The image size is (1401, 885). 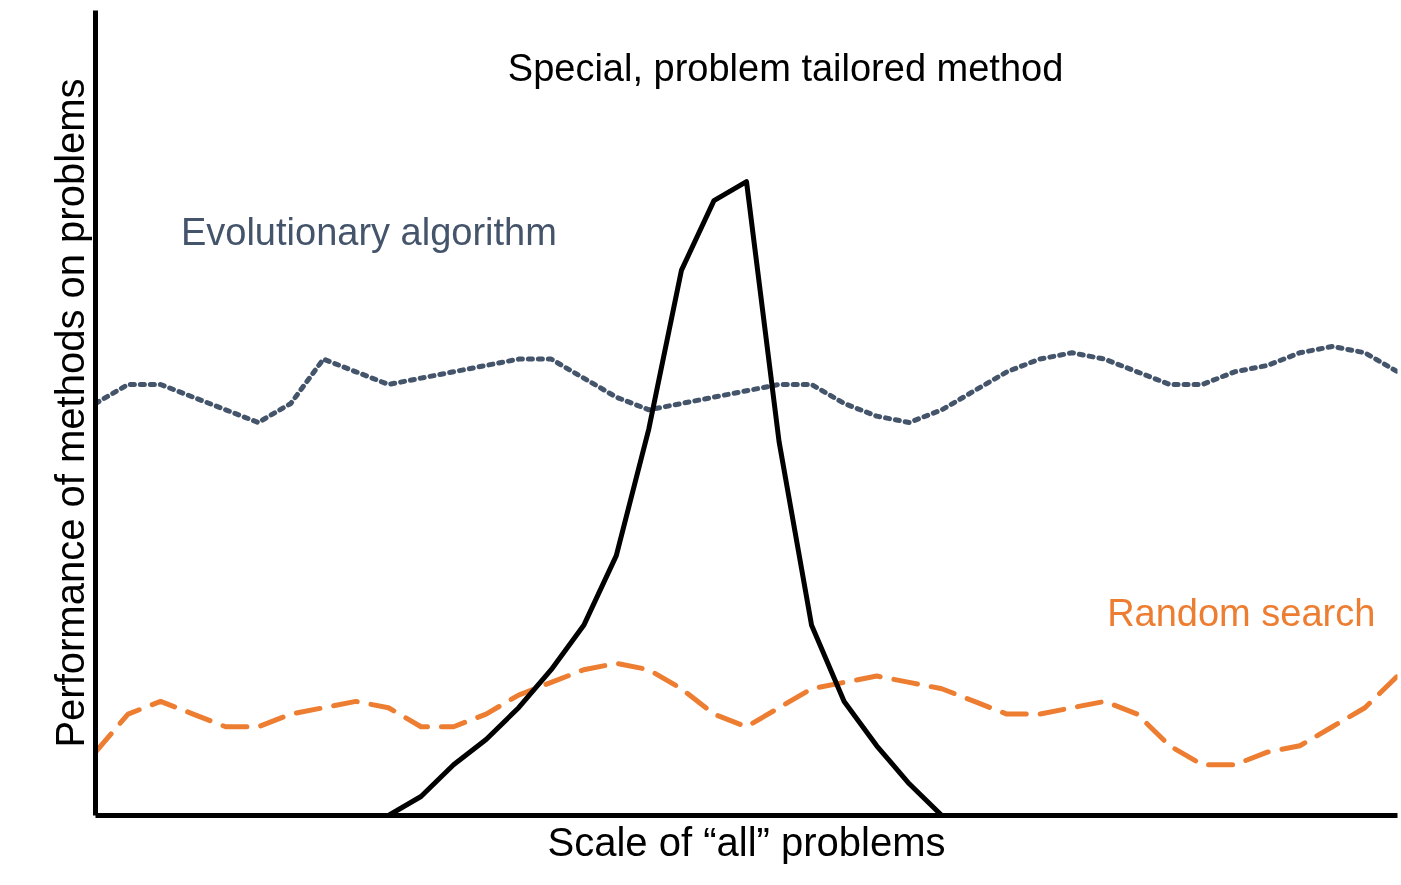 I want to click on y-axis-title: Performance of methods on problems, so click(x=69, y=413).